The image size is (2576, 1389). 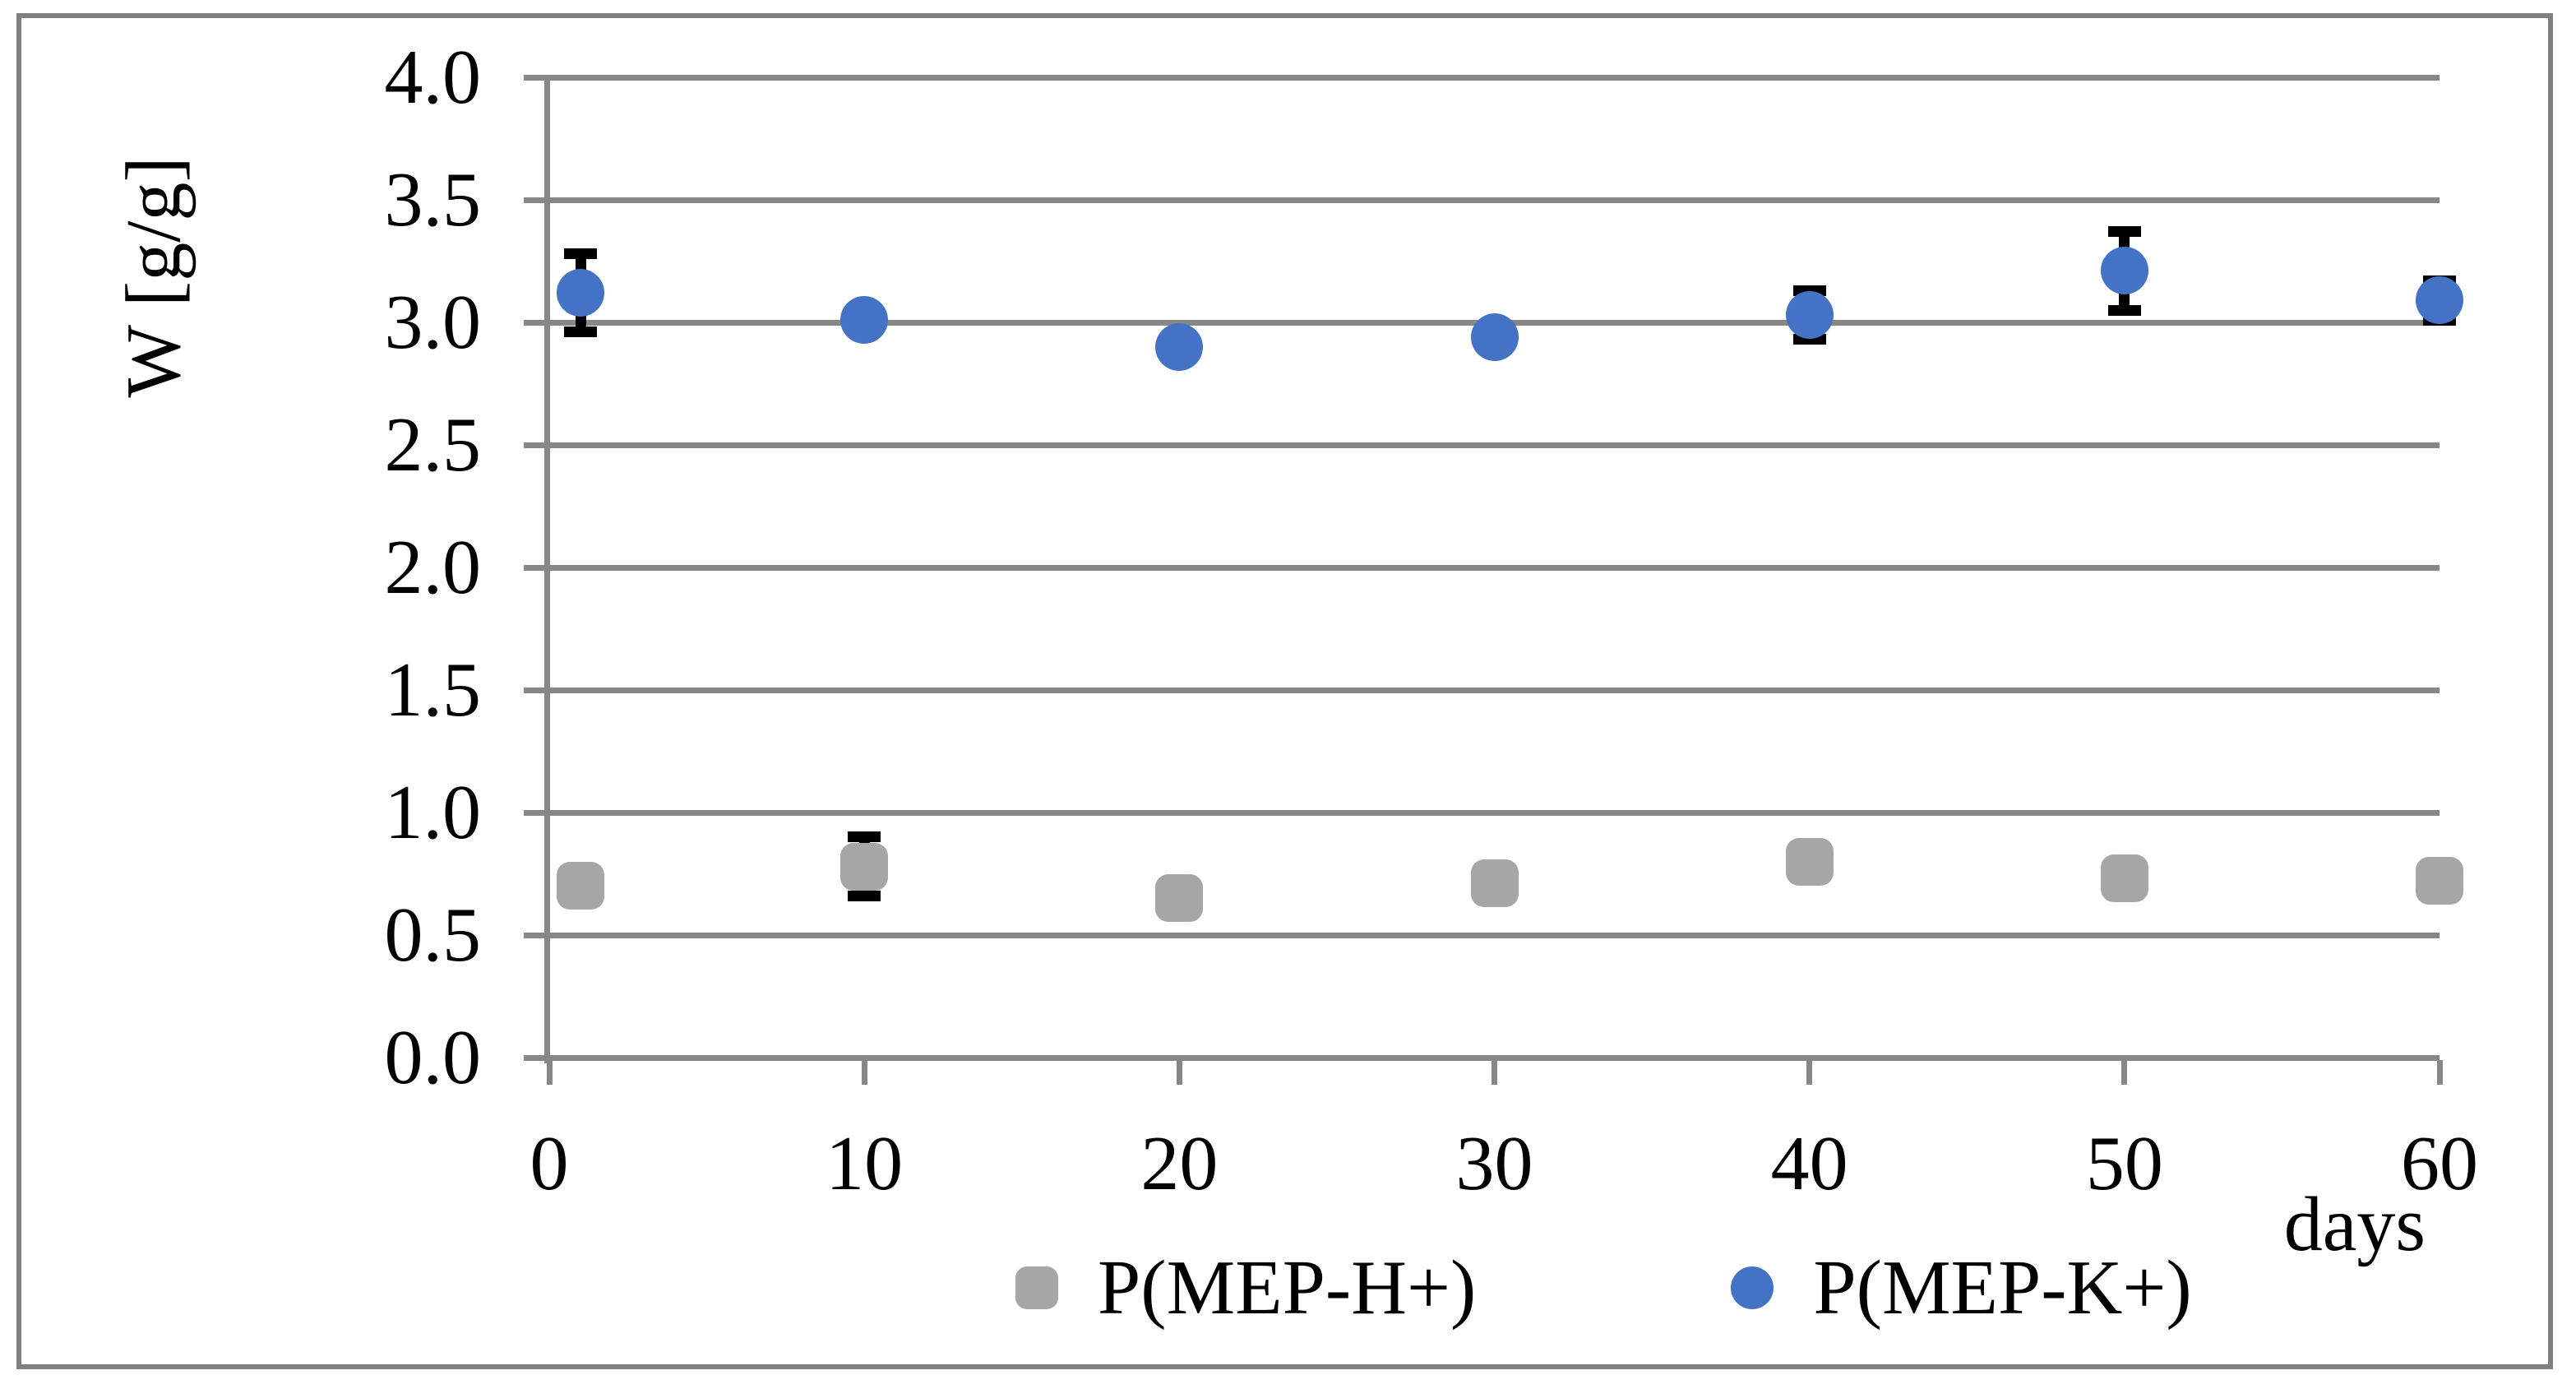 What do you see at coordinates (433, 77) in the screenshot?
I see `y-tick-label: 4.0` at bounding box center [433, 77].